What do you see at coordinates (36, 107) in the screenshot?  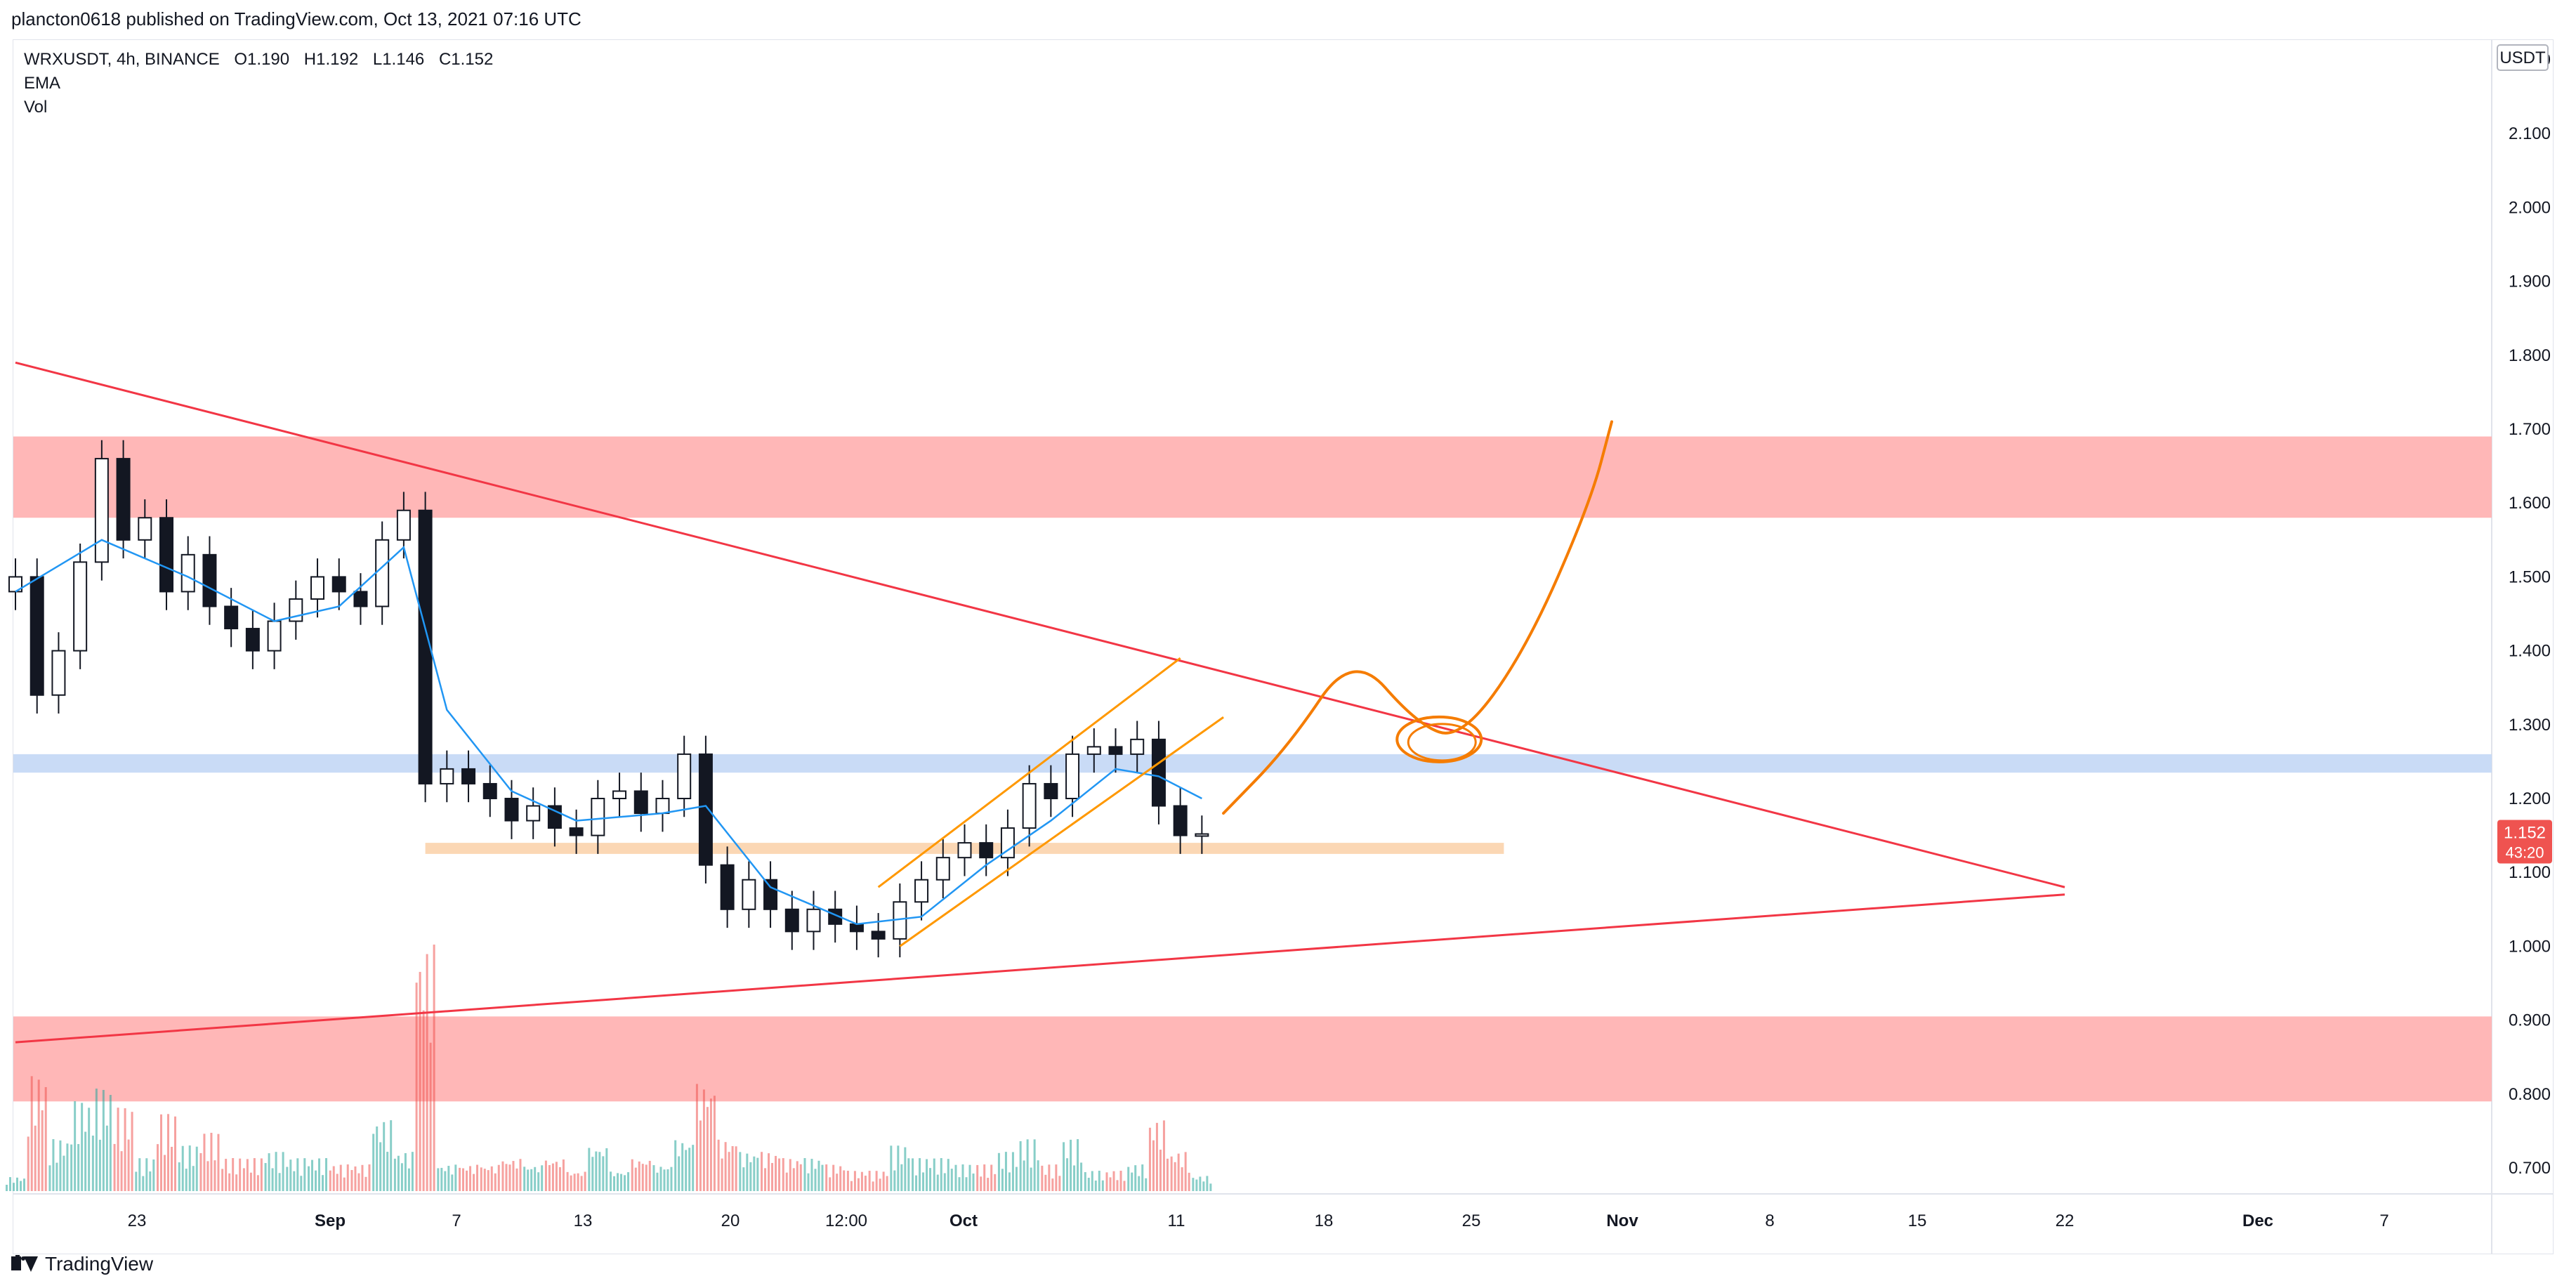 I see `legend-volume: Vol` at bounding box center [36, 107].